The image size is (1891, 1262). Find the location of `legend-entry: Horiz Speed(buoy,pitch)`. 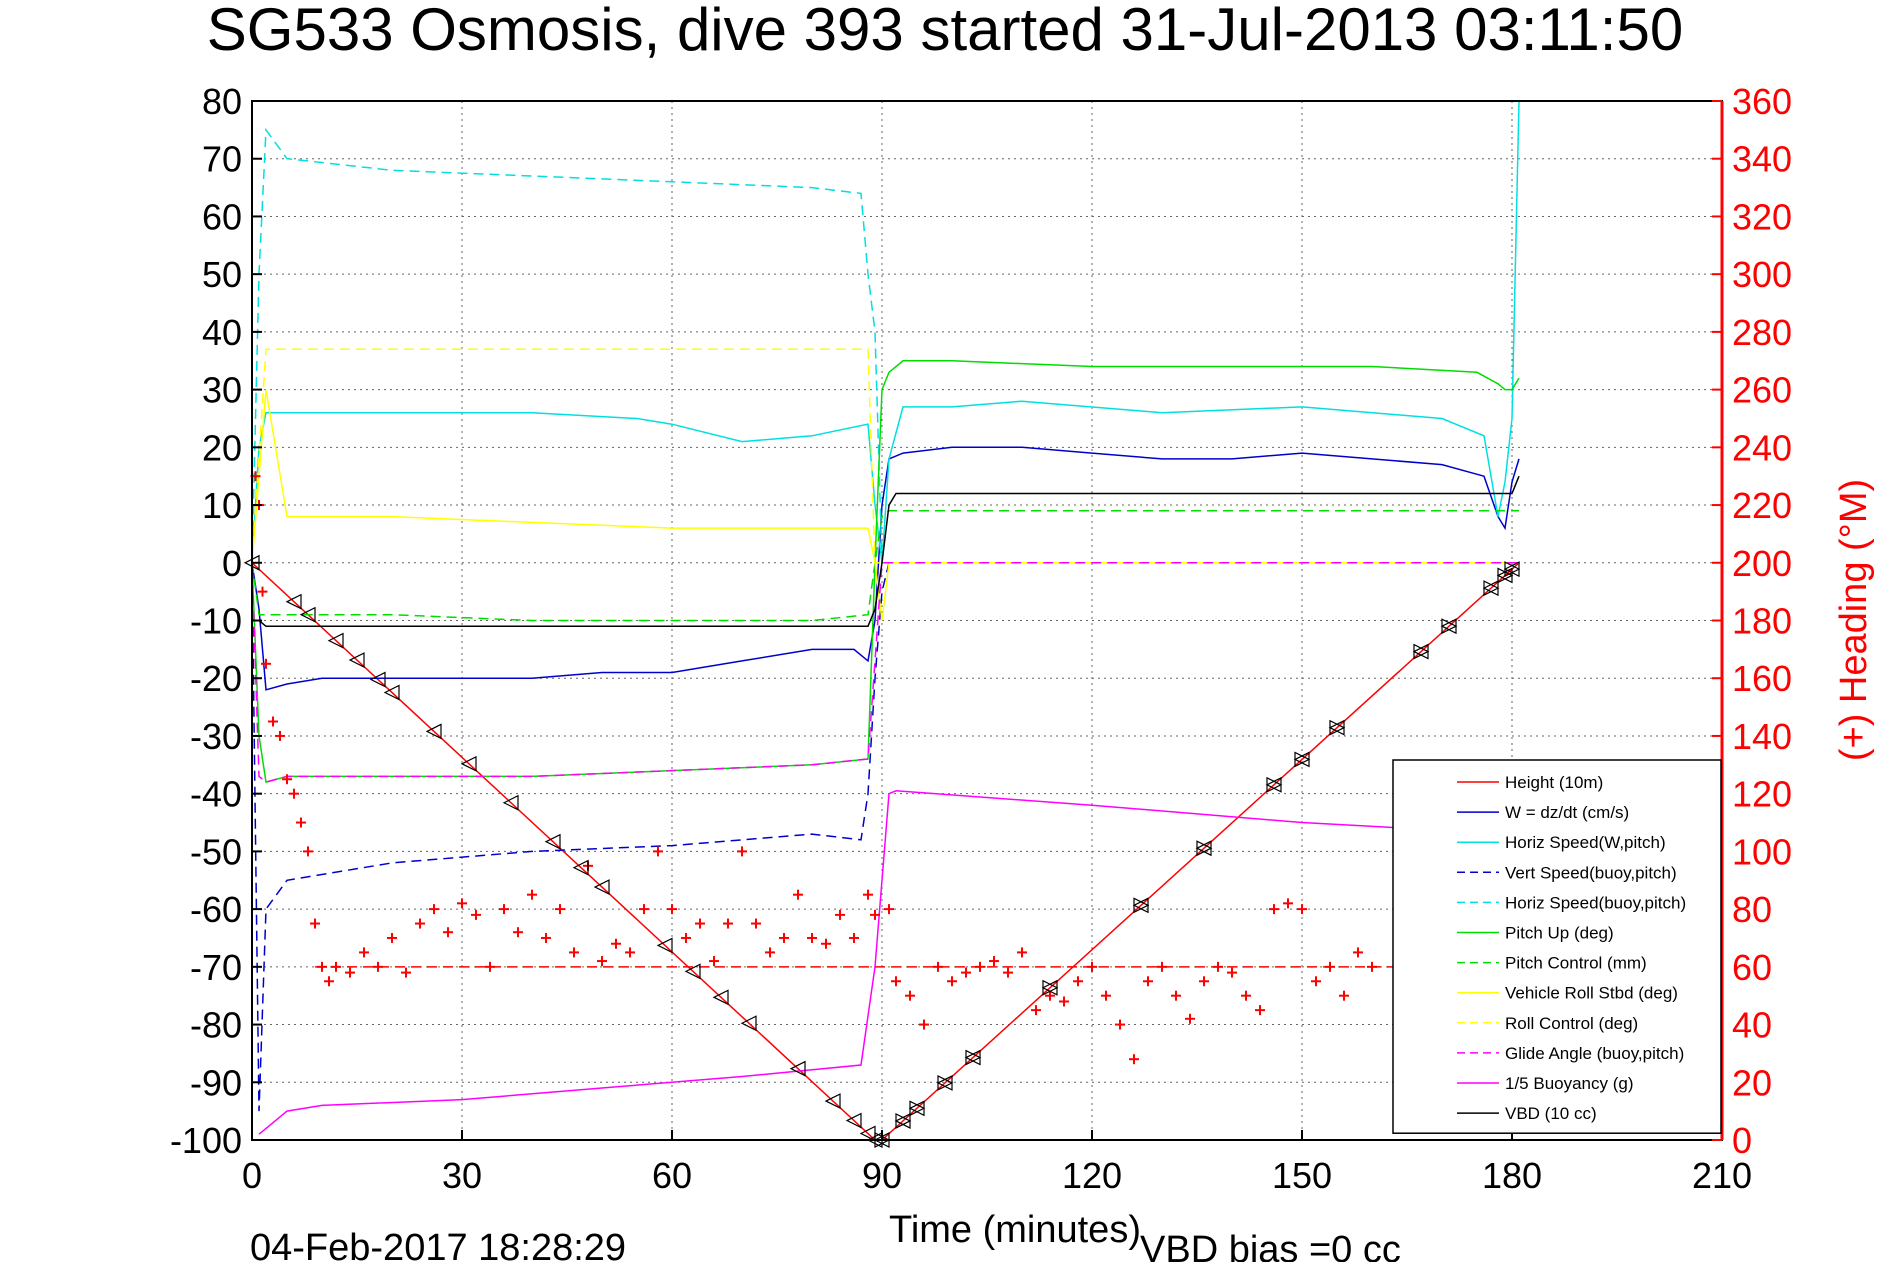

legend-entry: Horiz Speed(buoy,pitch) is located at coordinates (1595, 902).